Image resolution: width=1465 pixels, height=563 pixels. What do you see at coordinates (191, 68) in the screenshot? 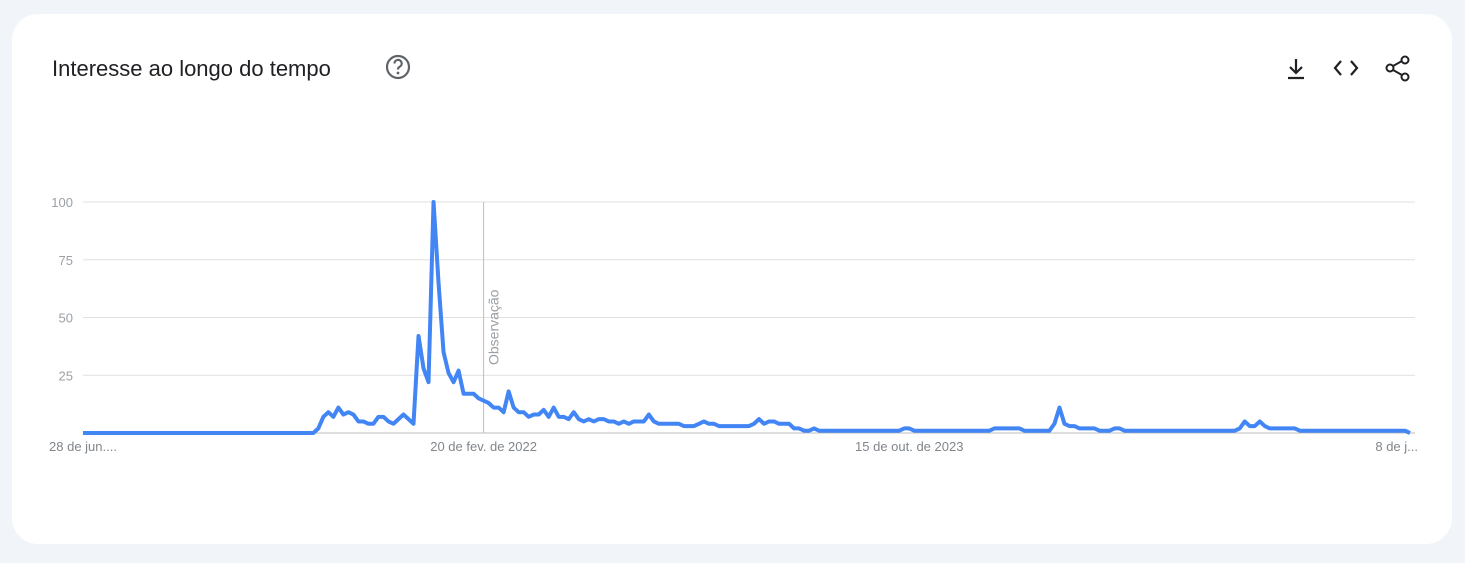
I see `chart-title: Interesse ao longo do tempo` at bounding box center [191, 68].